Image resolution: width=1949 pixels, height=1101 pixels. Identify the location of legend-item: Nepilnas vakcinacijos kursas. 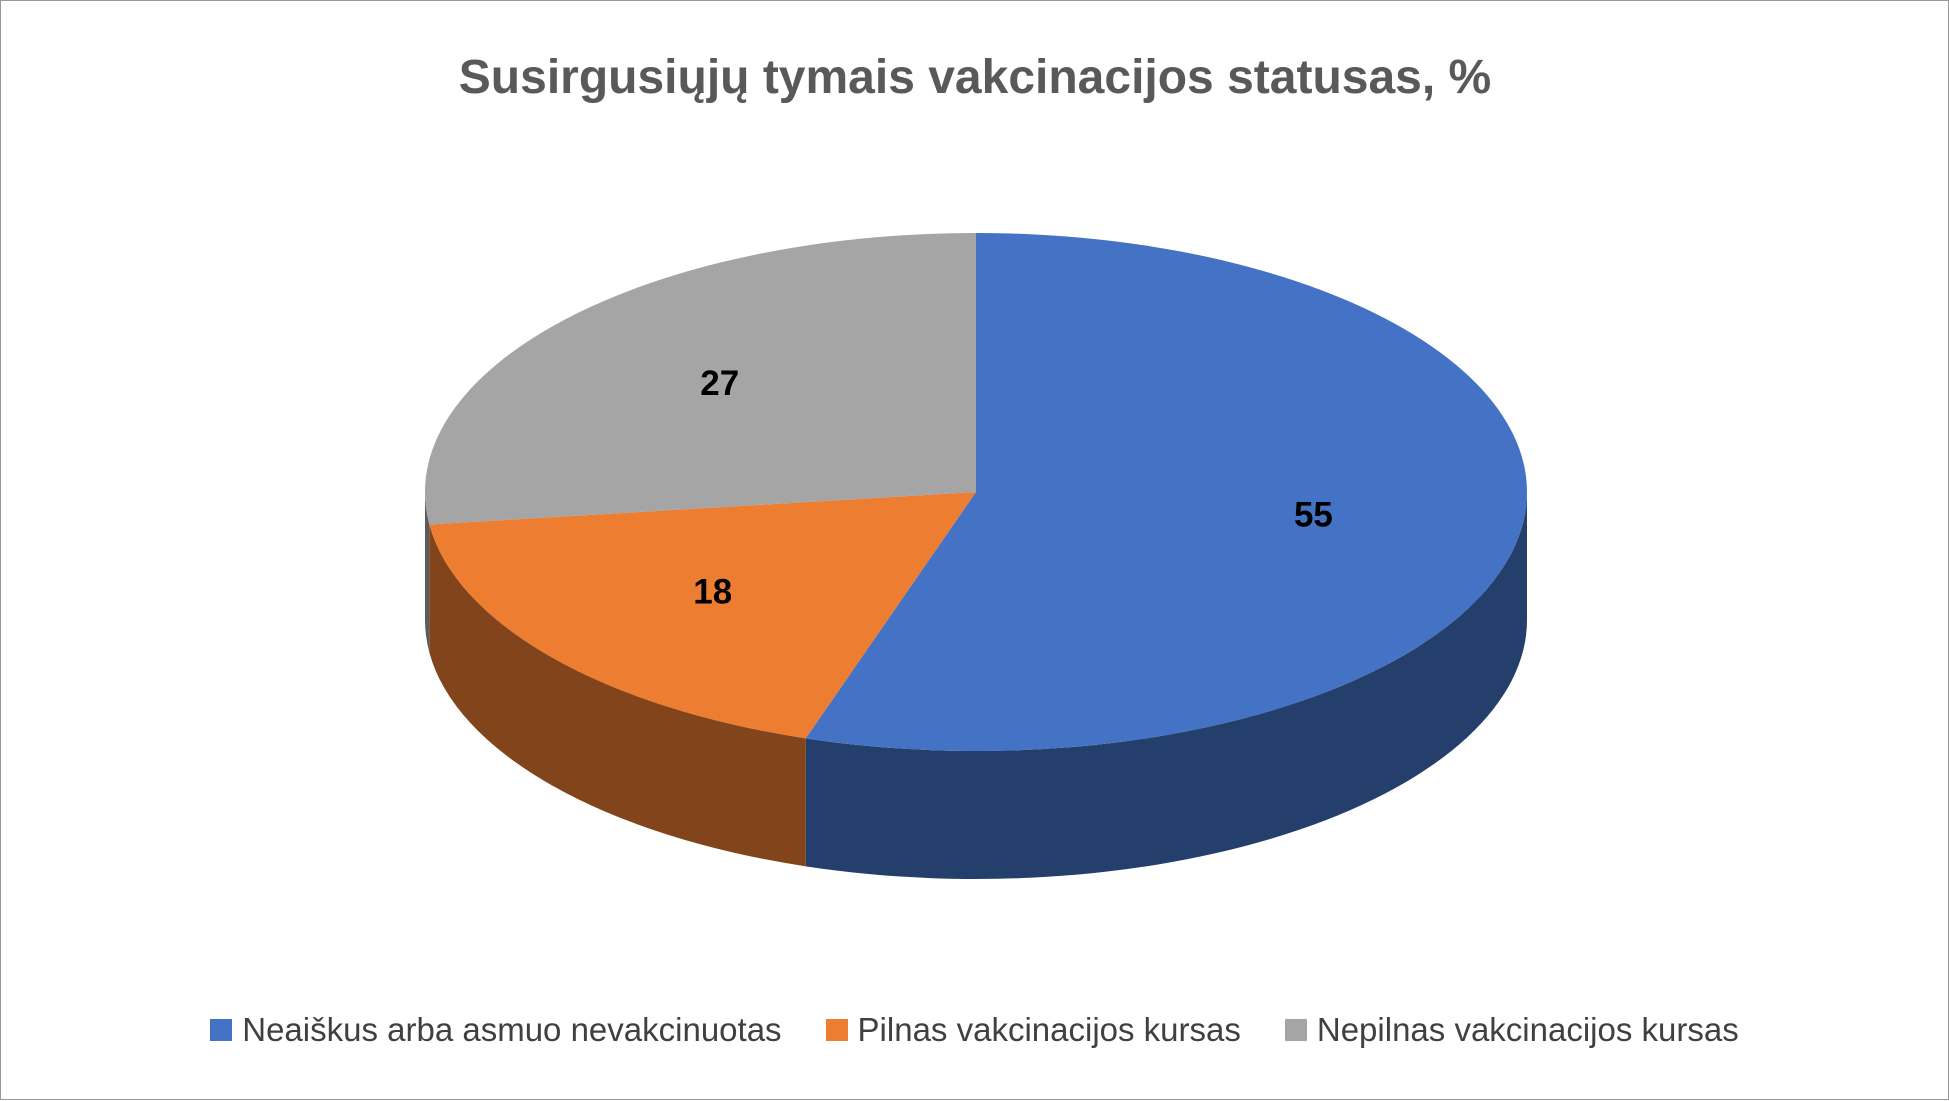
(1511, 1030).